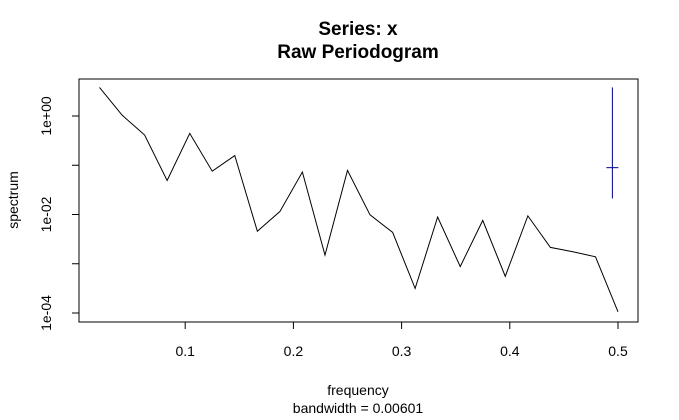 The height and width of the screenshot is (420, 679). Describe the element at coordinates (510, 351) in the screenshot. I see `x-tick-label-3: 0.4` at that location.